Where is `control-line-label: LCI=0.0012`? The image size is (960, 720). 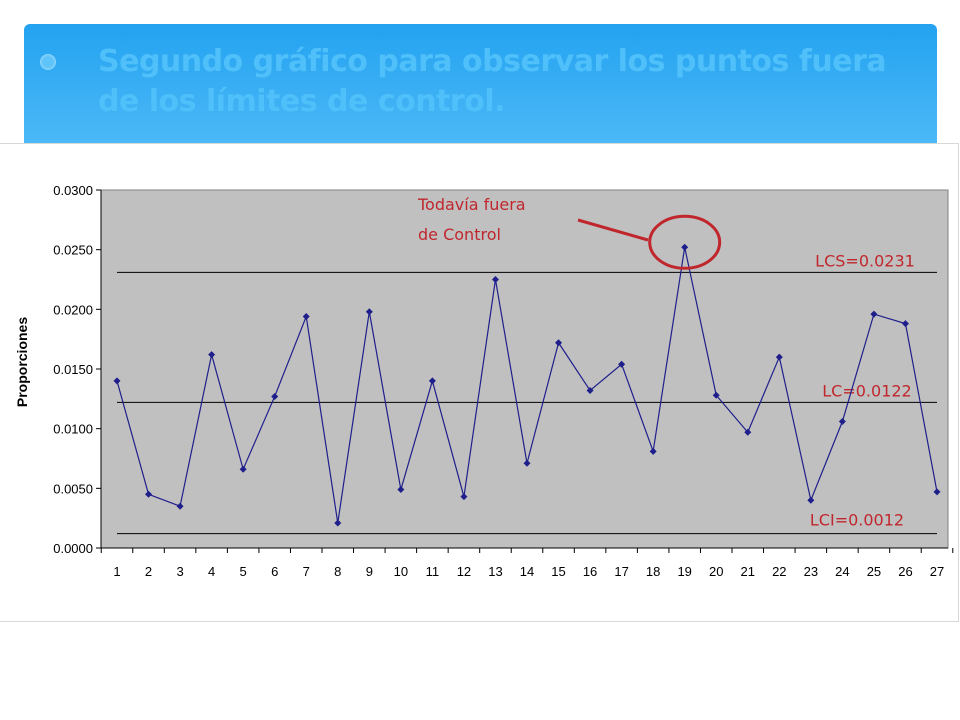
control-line-label: LCI=0.0012 is located at coordinates (857, 520).